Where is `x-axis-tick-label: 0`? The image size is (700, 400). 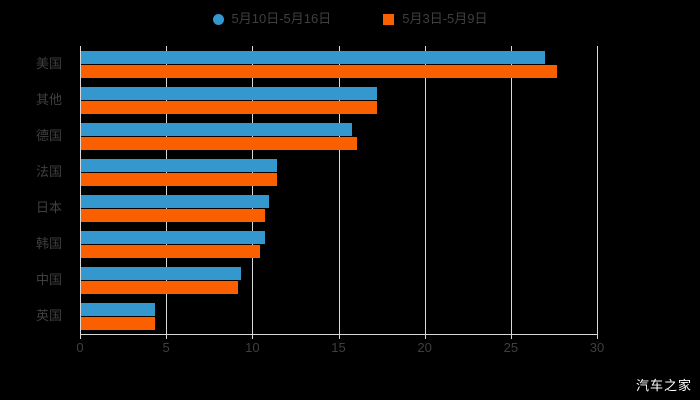 x-axis-tick-label: 0 is located at coordinates (80, 347).